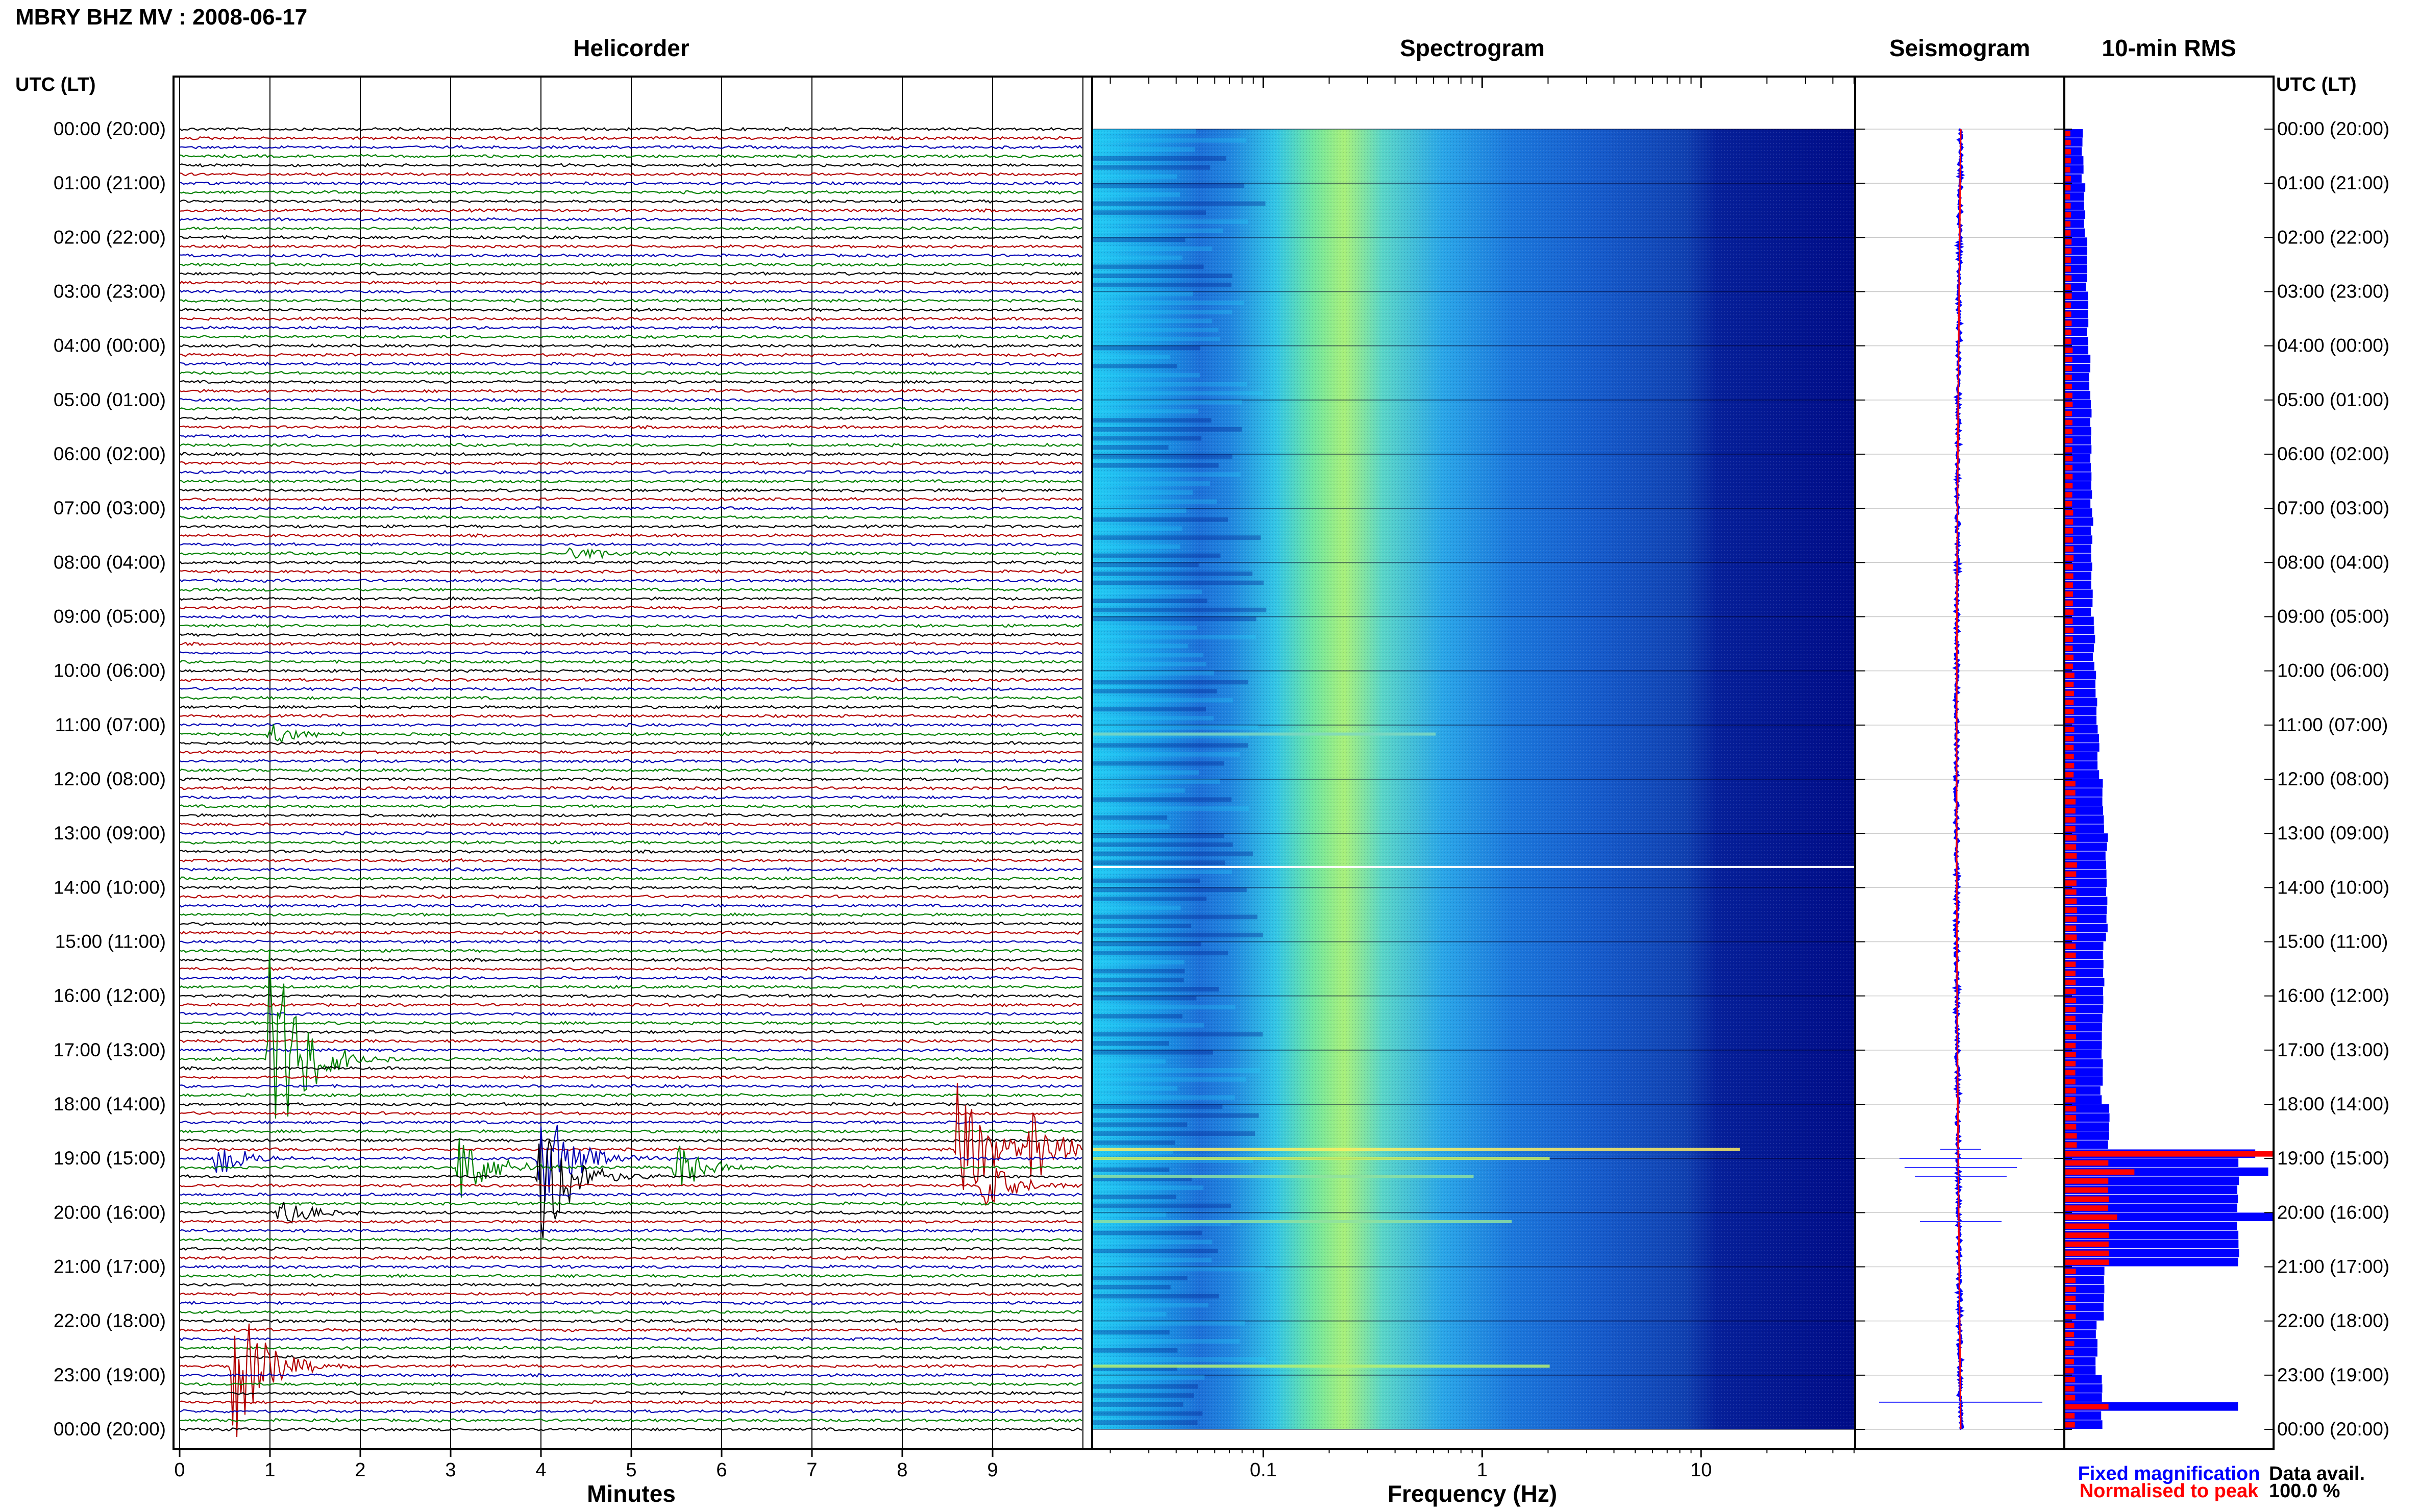 This screenshot has height=1512, width=2419. What do you see at coordinates (2087, 1108) in the screenshot?
I see `rms-bar-fixed` at bounding box center [2087, 1108].